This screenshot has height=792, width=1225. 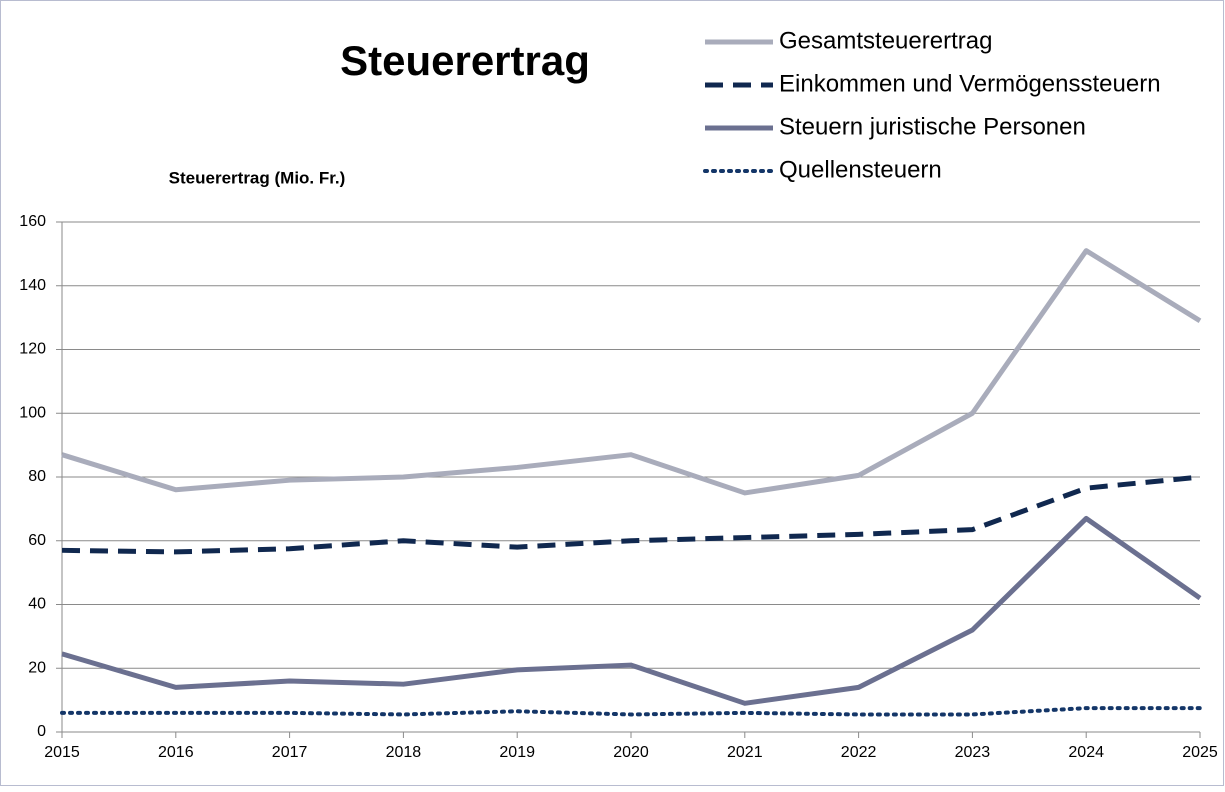 I want to click on x-tick-label: 2017, so click(x=290, y=752).